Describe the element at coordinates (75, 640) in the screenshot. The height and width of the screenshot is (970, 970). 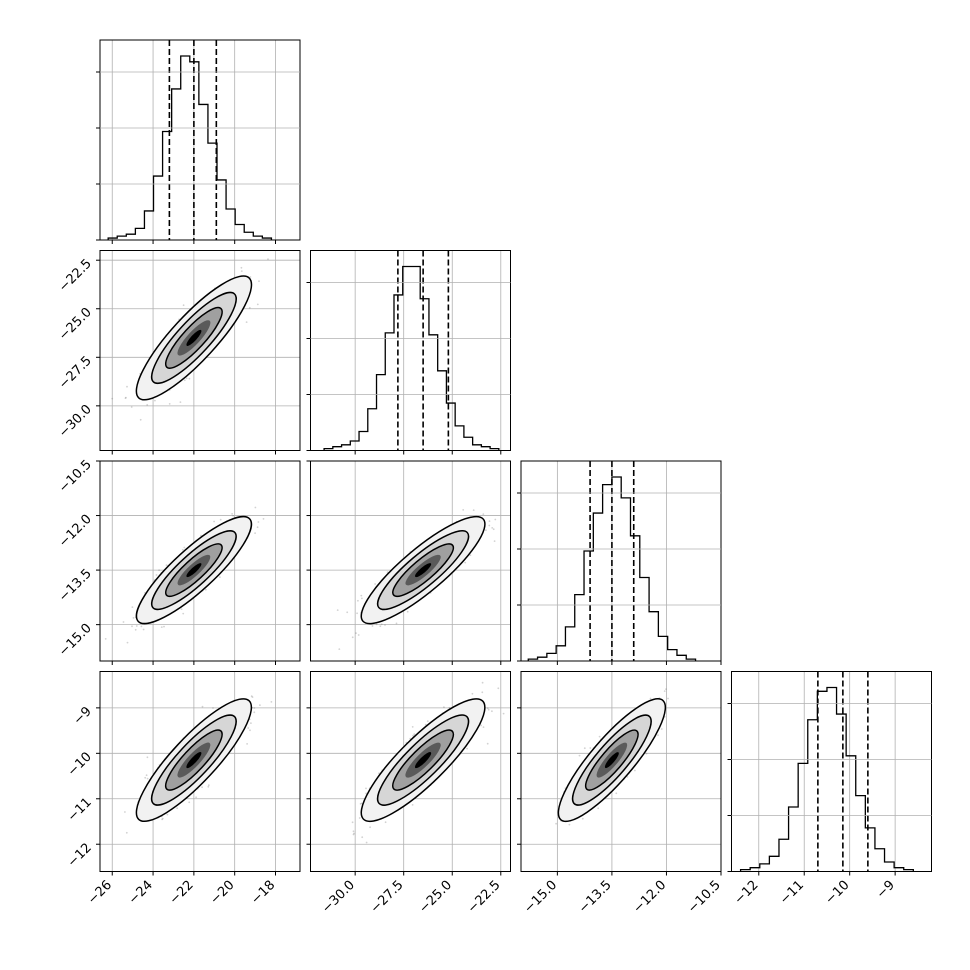
I see `y-tick-label: −15.0` at that location.